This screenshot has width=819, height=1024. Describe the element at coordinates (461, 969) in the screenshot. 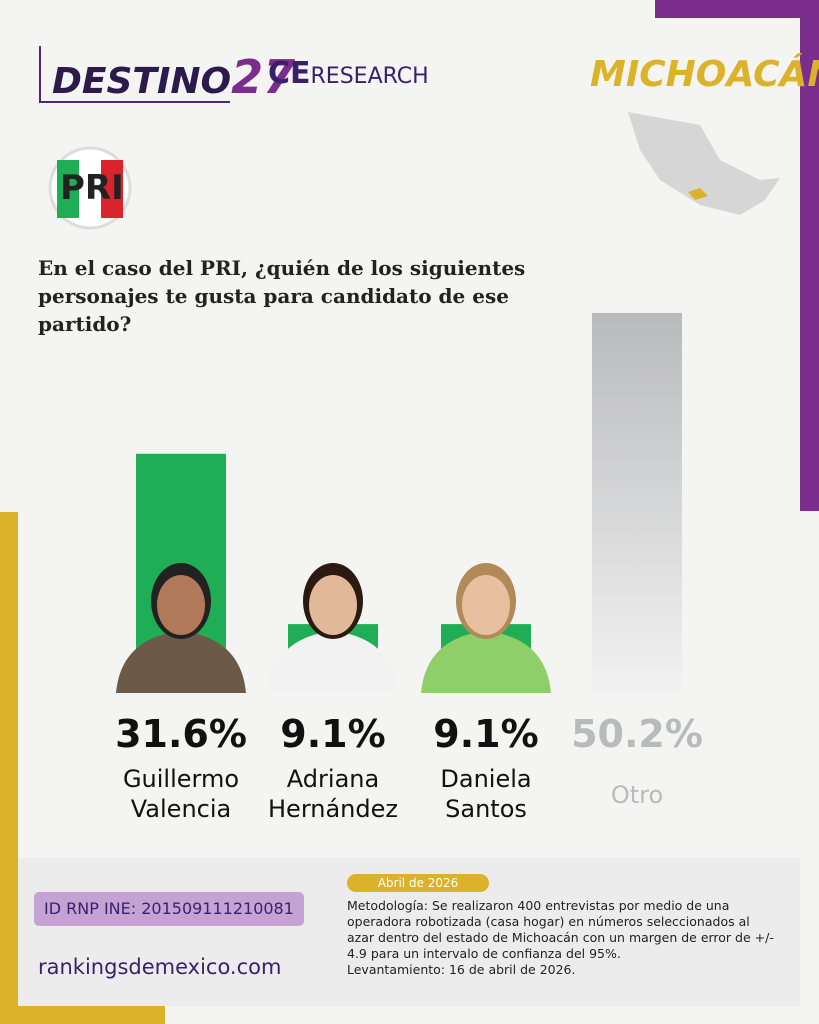

I see `fieldwork: Levantamiento: 16 de abril de 2026.` at that location.